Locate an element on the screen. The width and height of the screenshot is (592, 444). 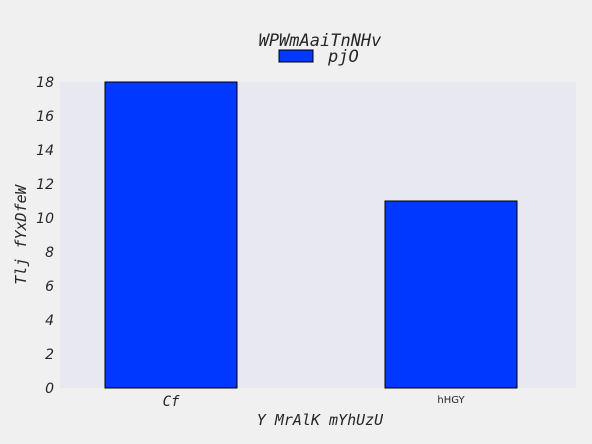
x-axis-label: Y MrAlK mYhUzU is located at coordinates (320, 420).